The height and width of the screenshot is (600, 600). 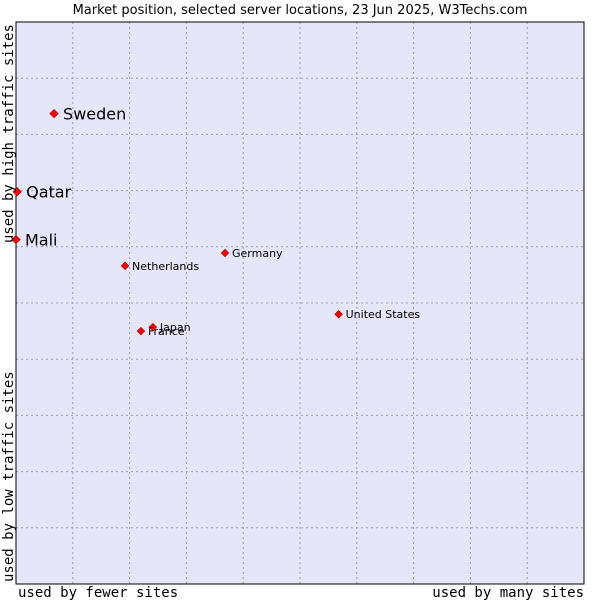 What do you see at coordinates (54, 113) in the screenshot?
I see `data-point-sweden` at bounding box center [54, 113].